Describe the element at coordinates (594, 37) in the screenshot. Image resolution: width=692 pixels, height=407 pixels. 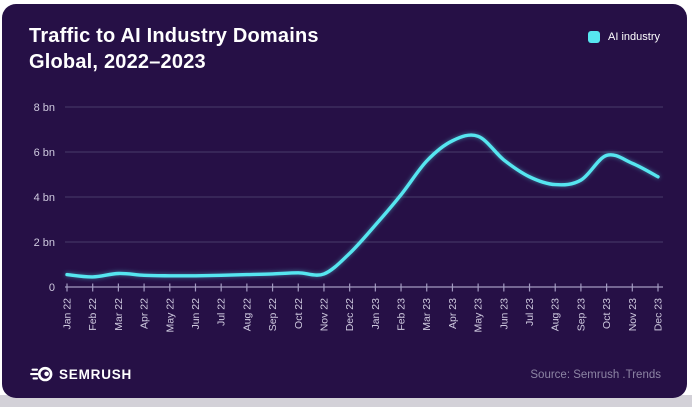
I see `legend-swatch-icon` at that location.